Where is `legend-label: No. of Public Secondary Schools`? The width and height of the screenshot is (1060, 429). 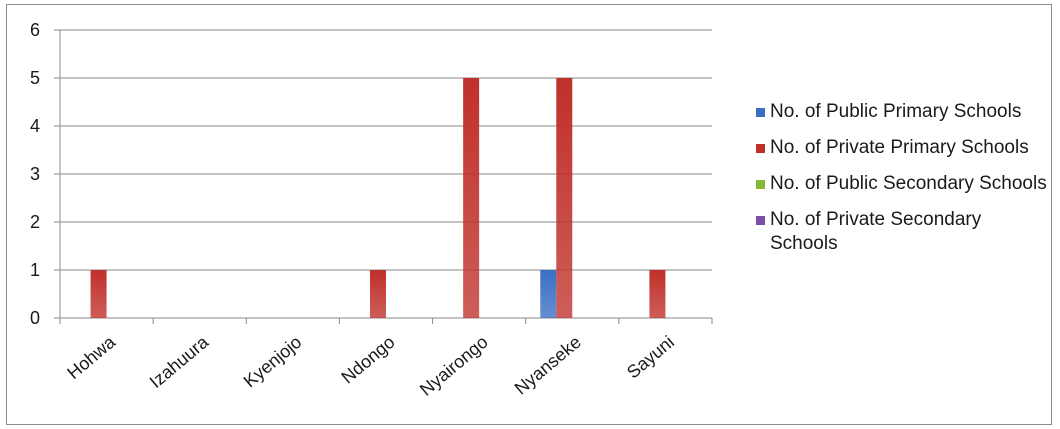 legend-label: No. of Public Secondary Schools is located at coordinates (908, 183).